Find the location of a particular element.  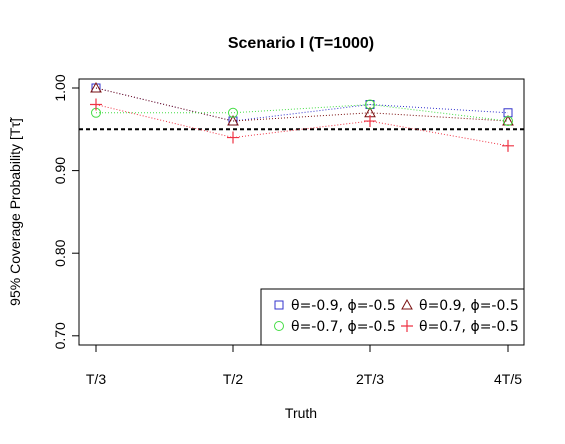

y-tick-label: 0.70 is located at coordinates (60, 335).